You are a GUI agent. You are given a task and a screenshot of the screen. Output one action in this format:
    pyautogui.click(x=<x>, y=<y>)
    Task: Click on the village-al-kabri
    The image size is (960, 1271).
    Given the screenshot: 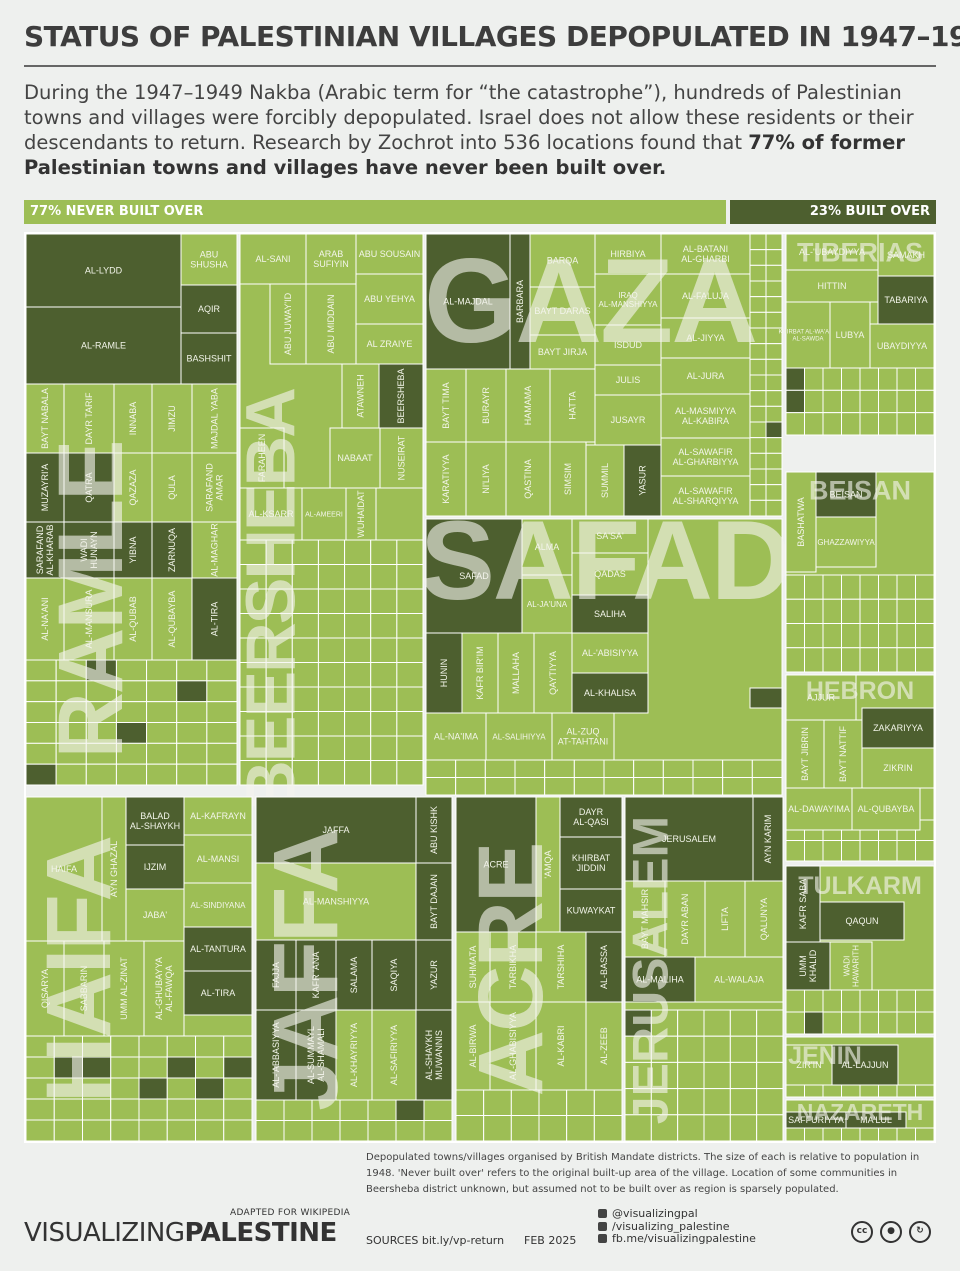 What is the action you would take?
    pyautogui.click(x=561, y=1046)
    